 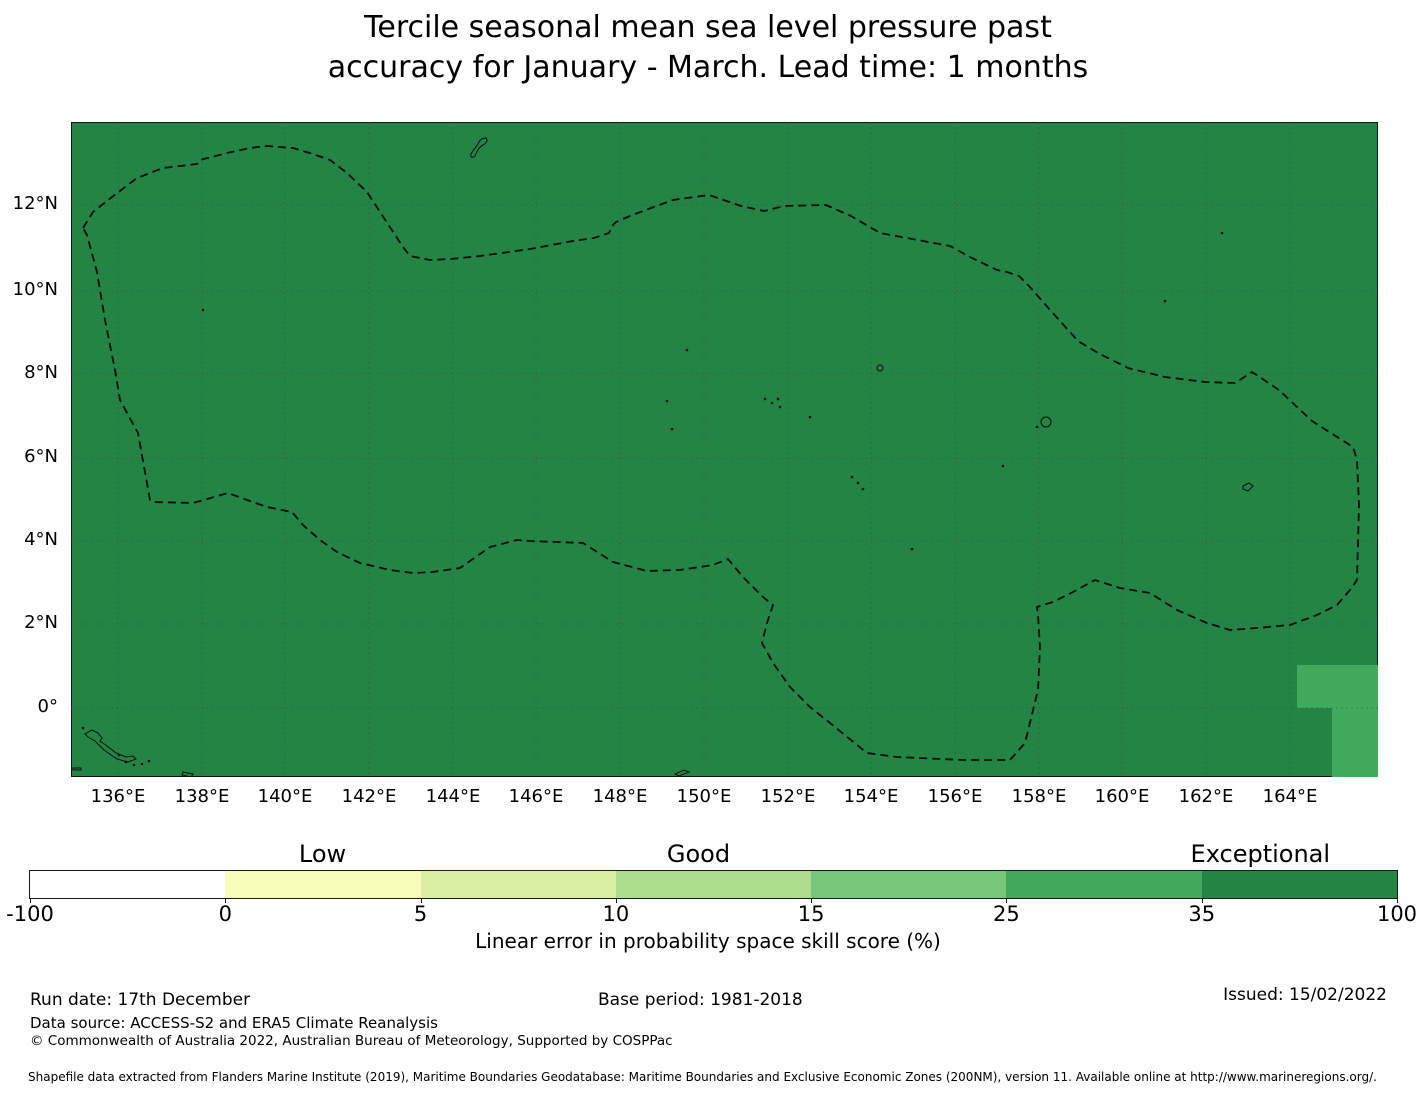 I want to click on x-tick-label: 146°E, so click(x=536, y=796).